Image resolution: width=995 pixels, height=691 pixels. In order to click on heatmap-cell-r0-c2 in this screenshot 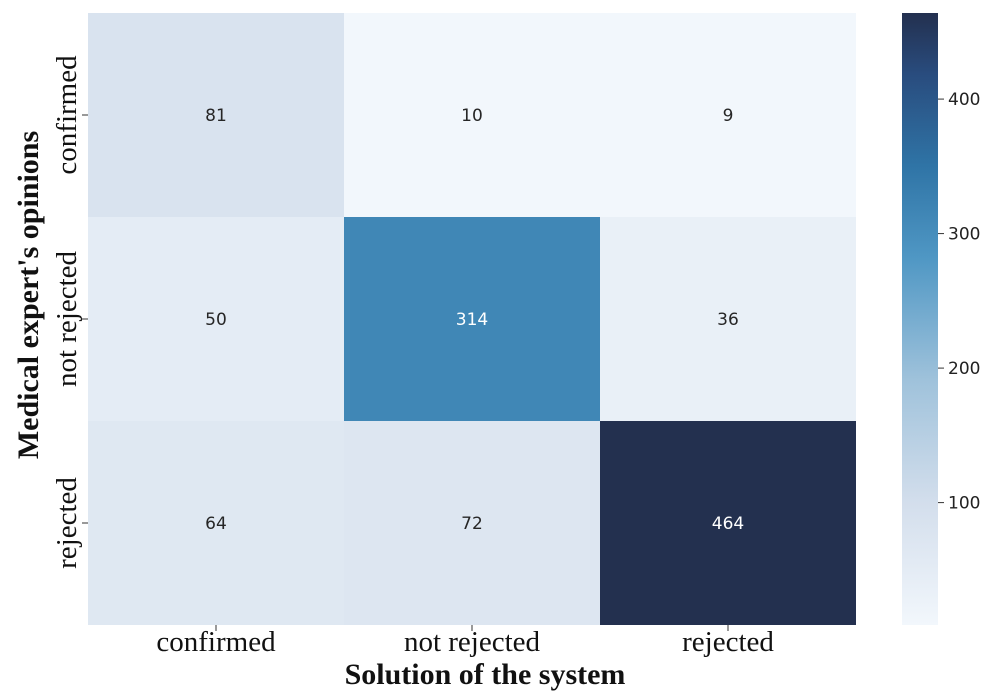, I will do `click(728, 115)`.